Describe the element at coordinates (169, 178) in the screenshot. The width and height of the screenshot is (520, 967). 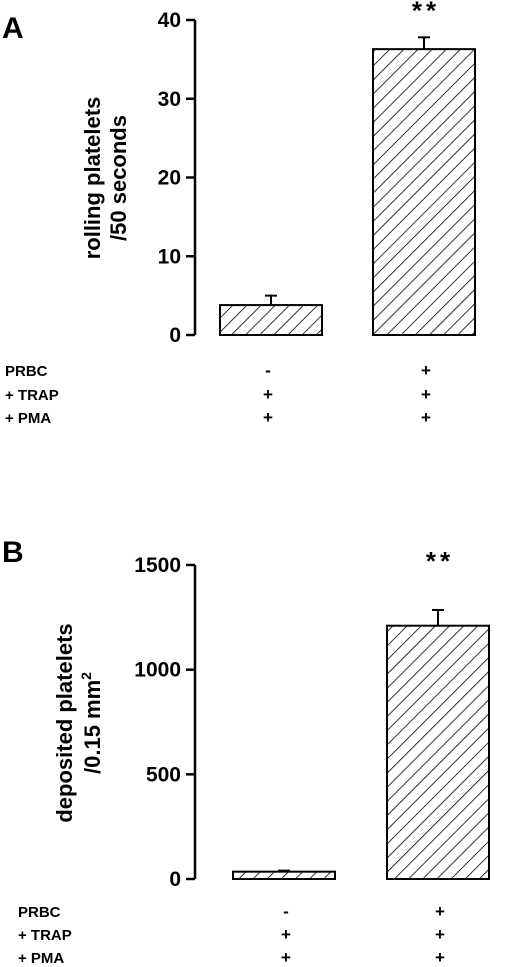
I see `panel-a-y-tick-label: 20` at that location.